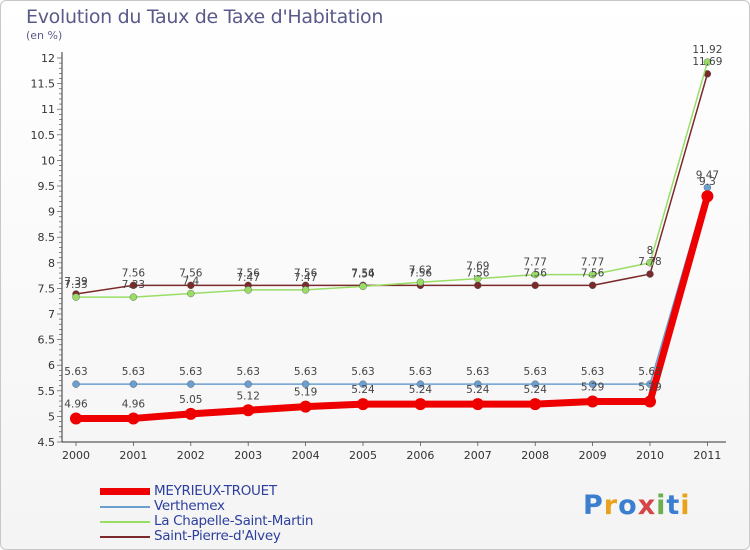  Describe the element at coordinates (420, 270) in the screenshot. I see `data-label: 7.62` at that location.